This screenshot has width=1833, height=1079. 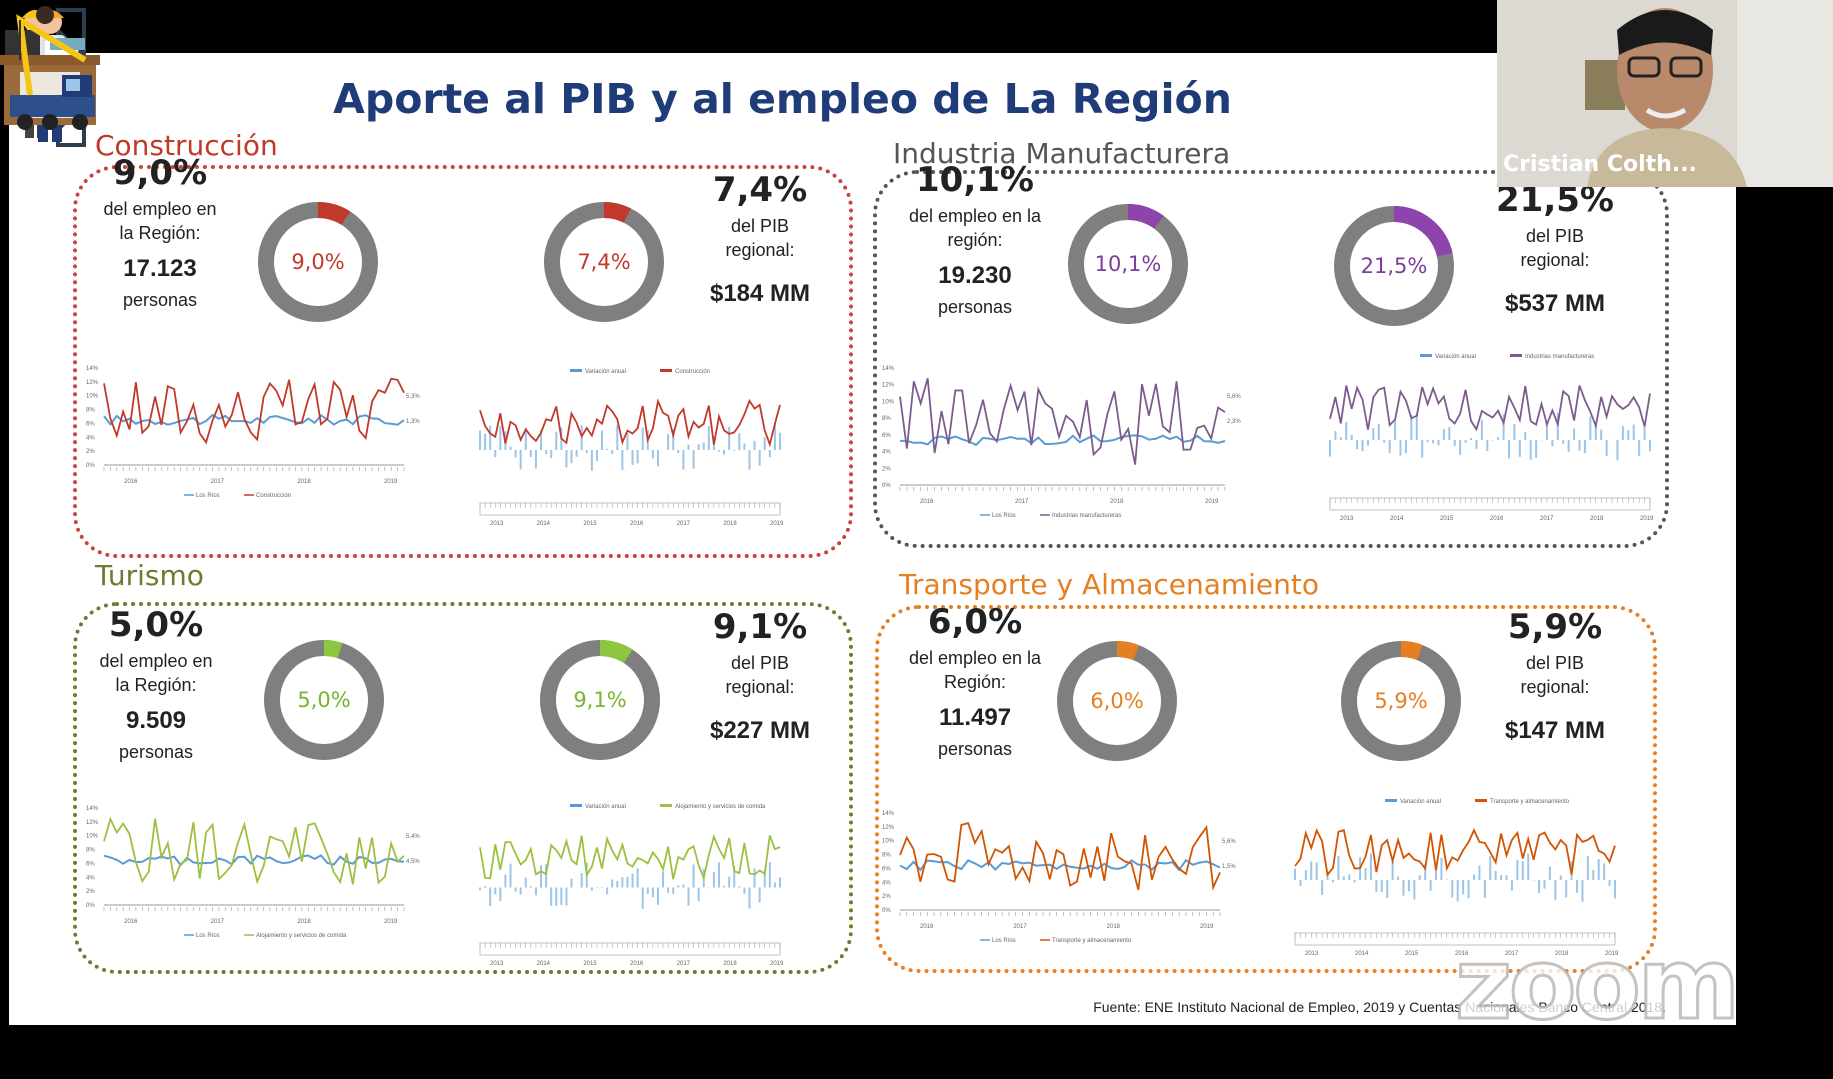 What do you see at coordinates (1555, 627) in the screenshot?
I see `pib-pct-transporte: 5,9%` at bounding box center [1555, 627].